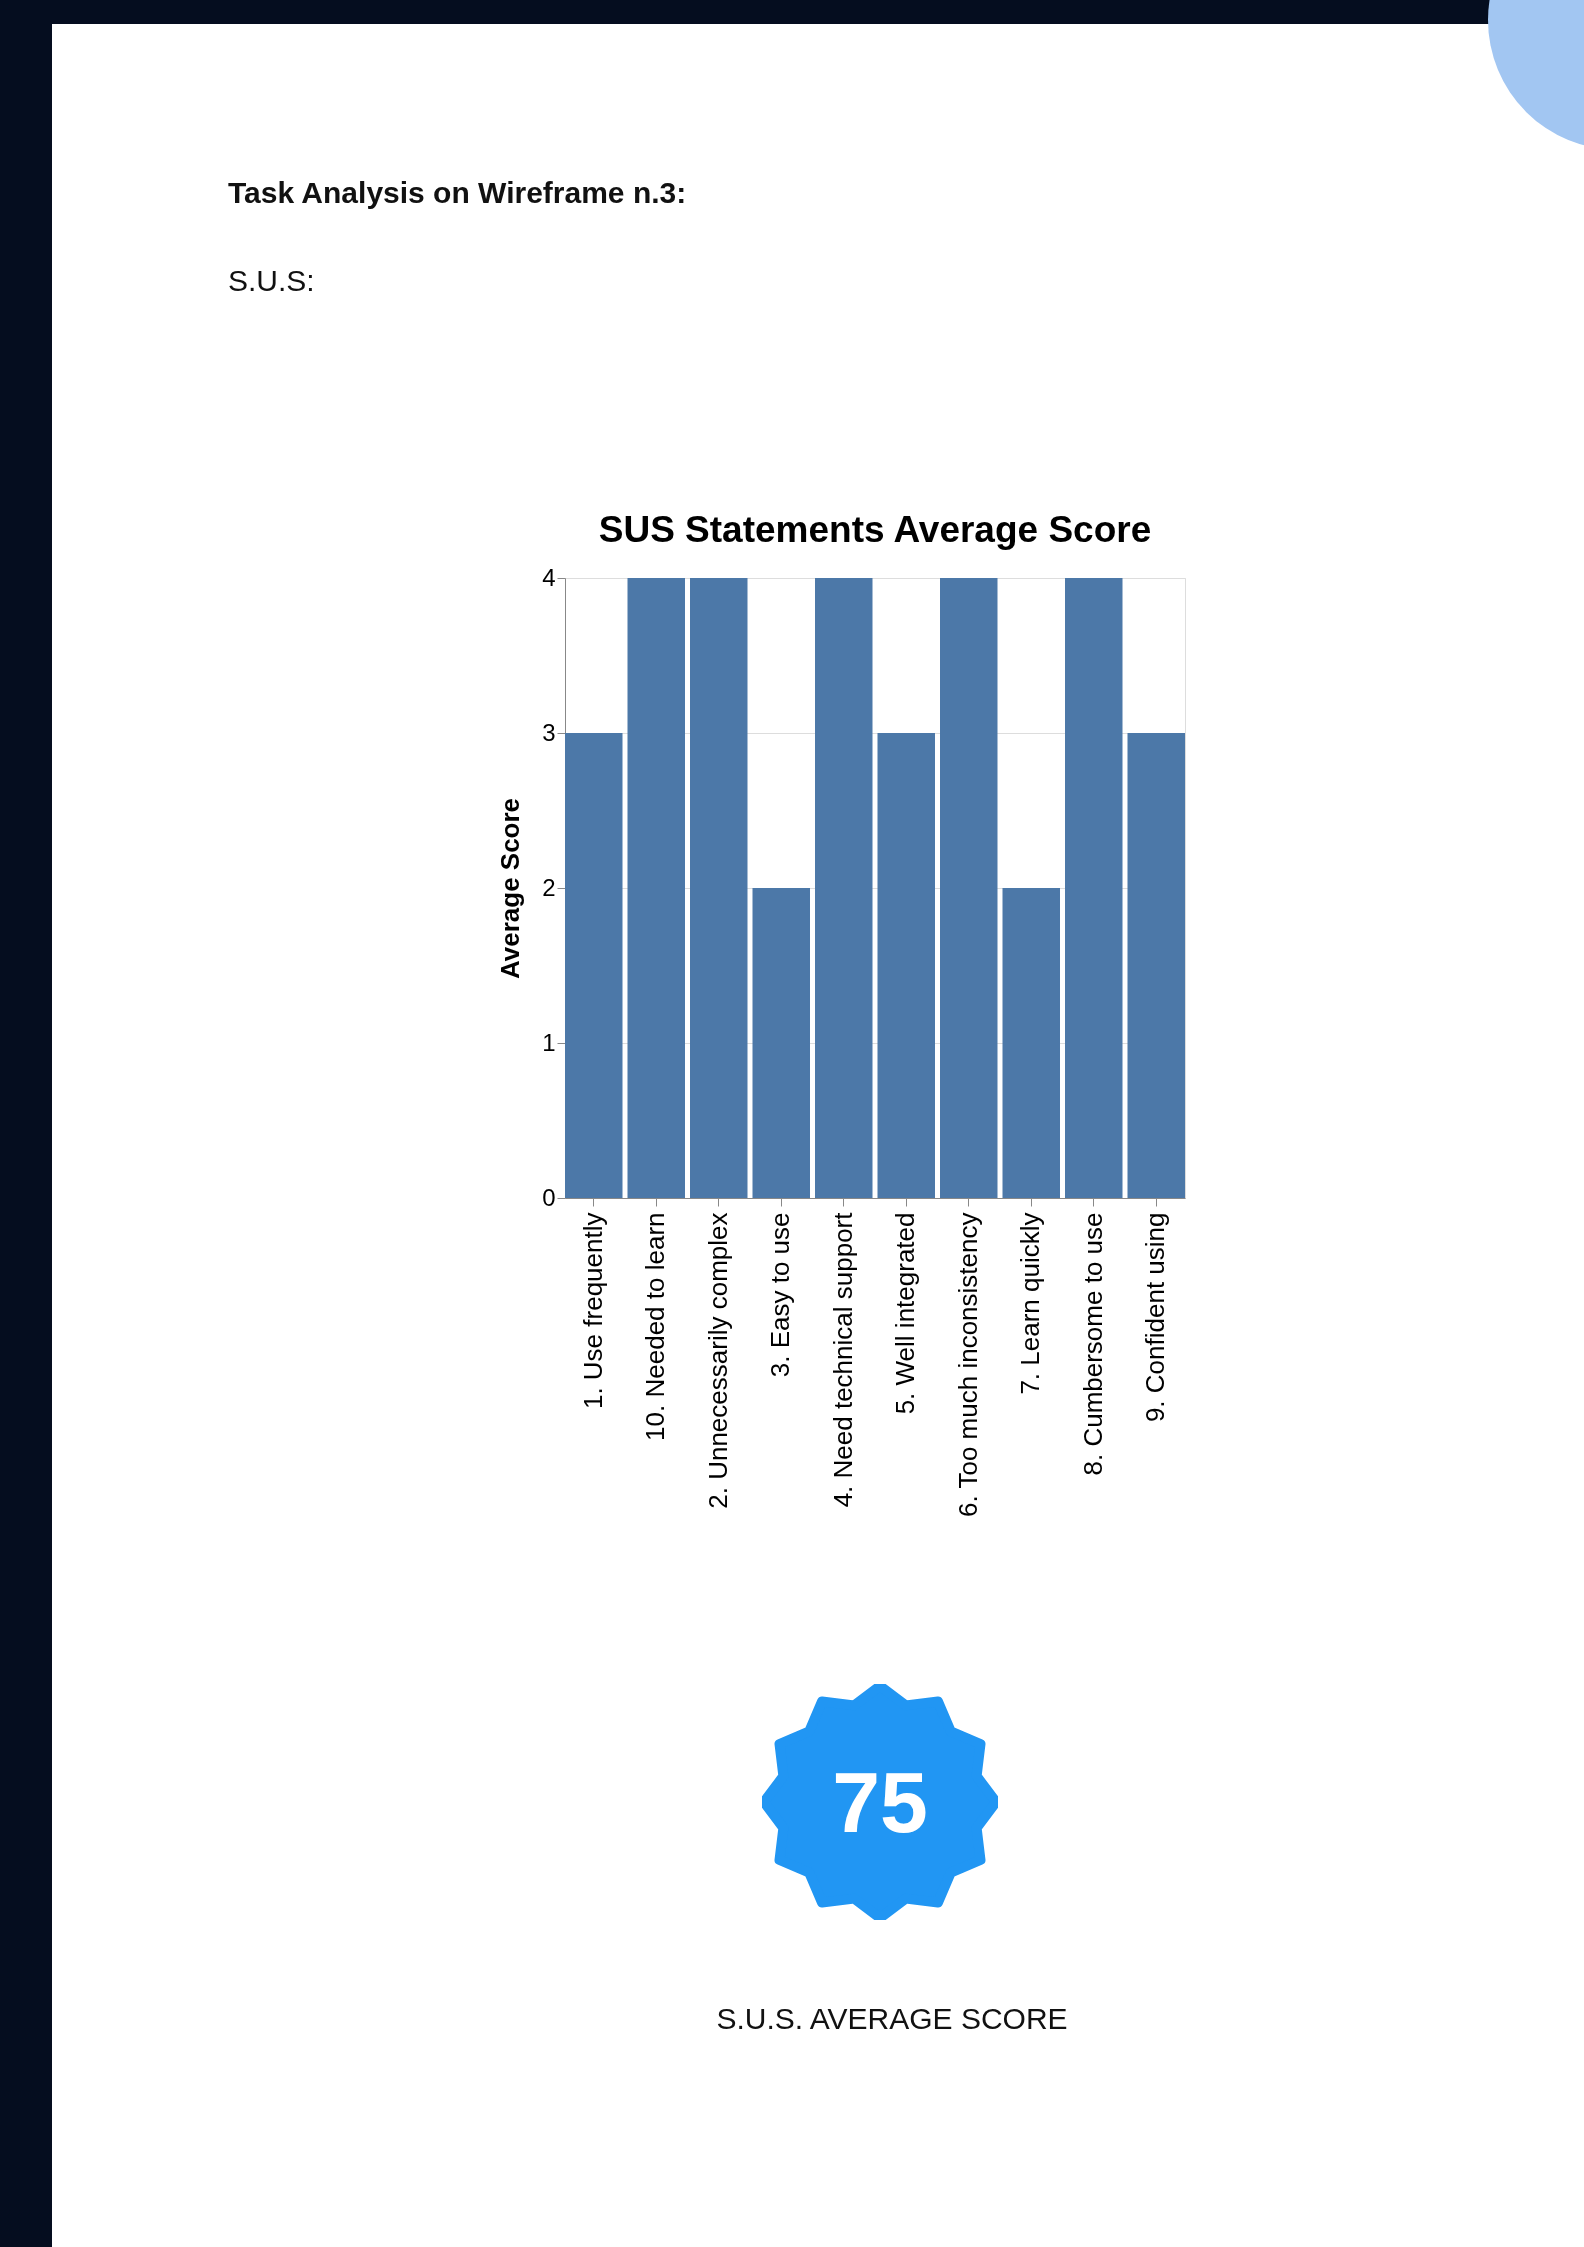 The width and height of the screenshot is (1584, 2247). What do you see at coordinates (592, 1311) in the screenshot?
I see `x-tick-label: 1. Use frequently` at bounding box center [592, 1311].